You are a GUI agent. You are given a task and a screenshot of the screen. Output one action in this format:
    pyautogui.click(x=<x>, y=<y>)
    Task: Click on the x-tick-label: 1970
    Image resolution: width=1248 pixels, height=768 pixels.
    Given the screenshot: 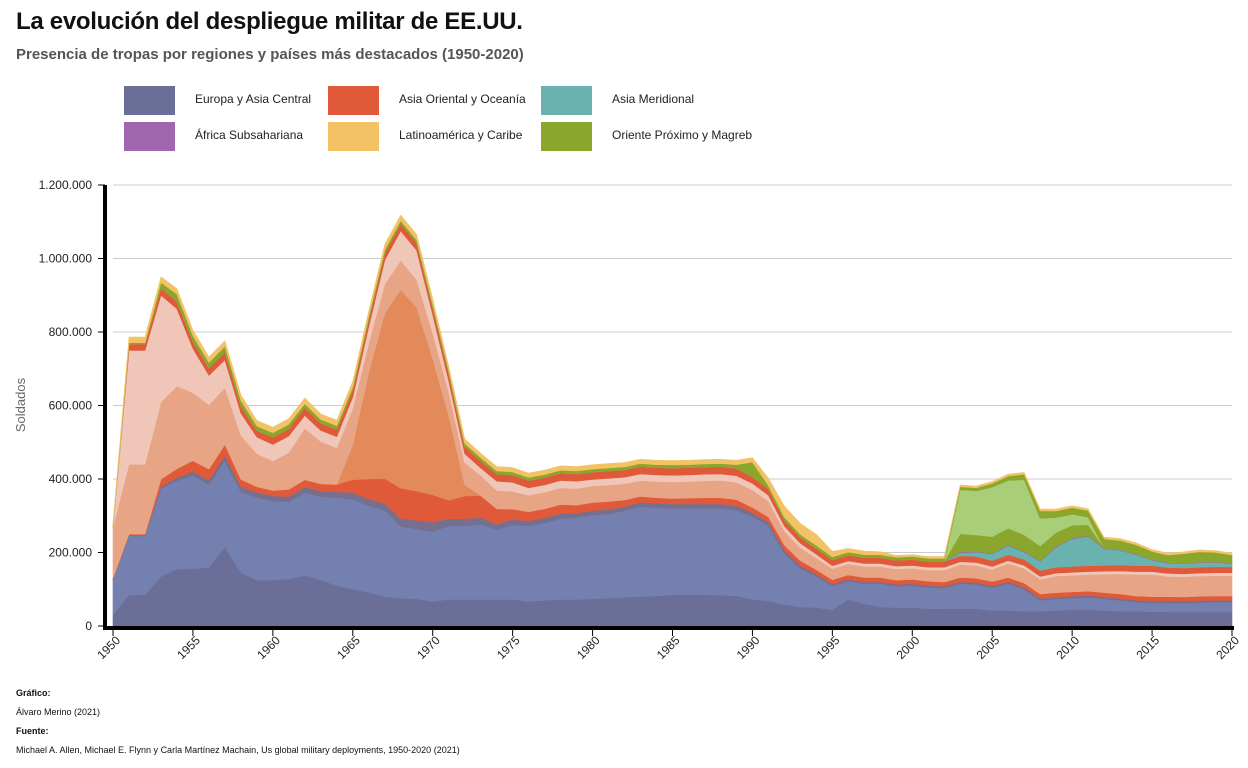 What is the action you would take?
    pyautogui.click(x=428, y=647)
    